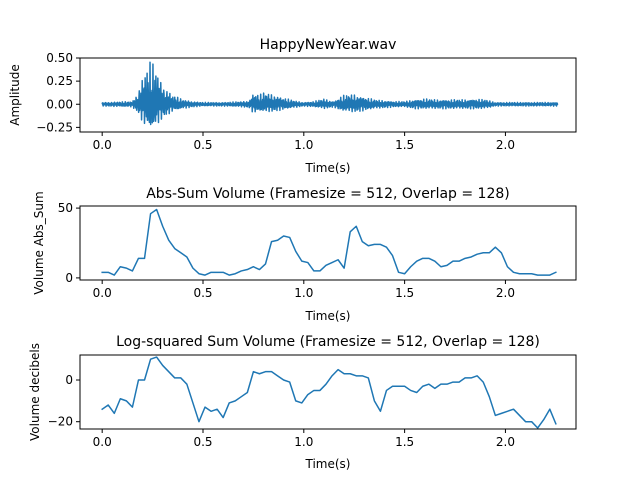  I want to click on log-squared-x-tick-label: 1.0, so click(303, 442).